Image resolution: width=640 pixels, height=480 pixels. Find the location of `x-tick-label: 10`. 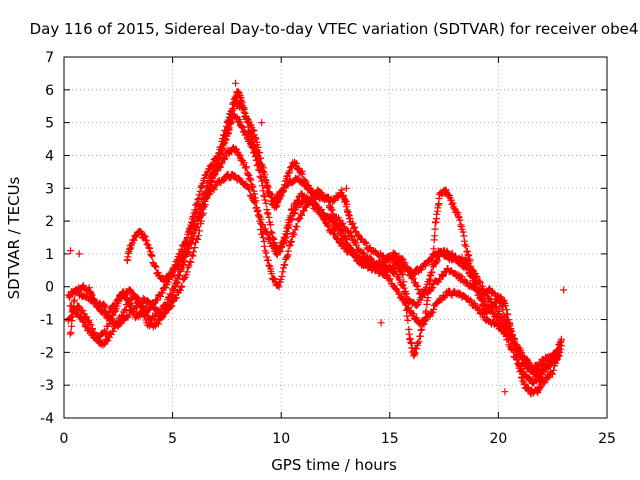

x-tick-label: 10 is located at coordinates (281, 439).